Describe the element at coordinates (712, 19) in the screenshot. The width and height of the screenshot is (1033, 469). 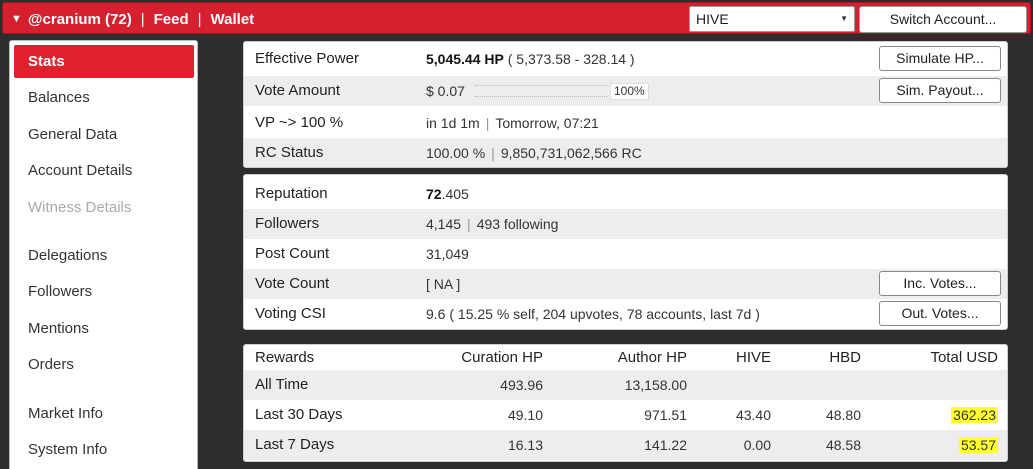
I see `chain-select-value: HIVE` at that location.